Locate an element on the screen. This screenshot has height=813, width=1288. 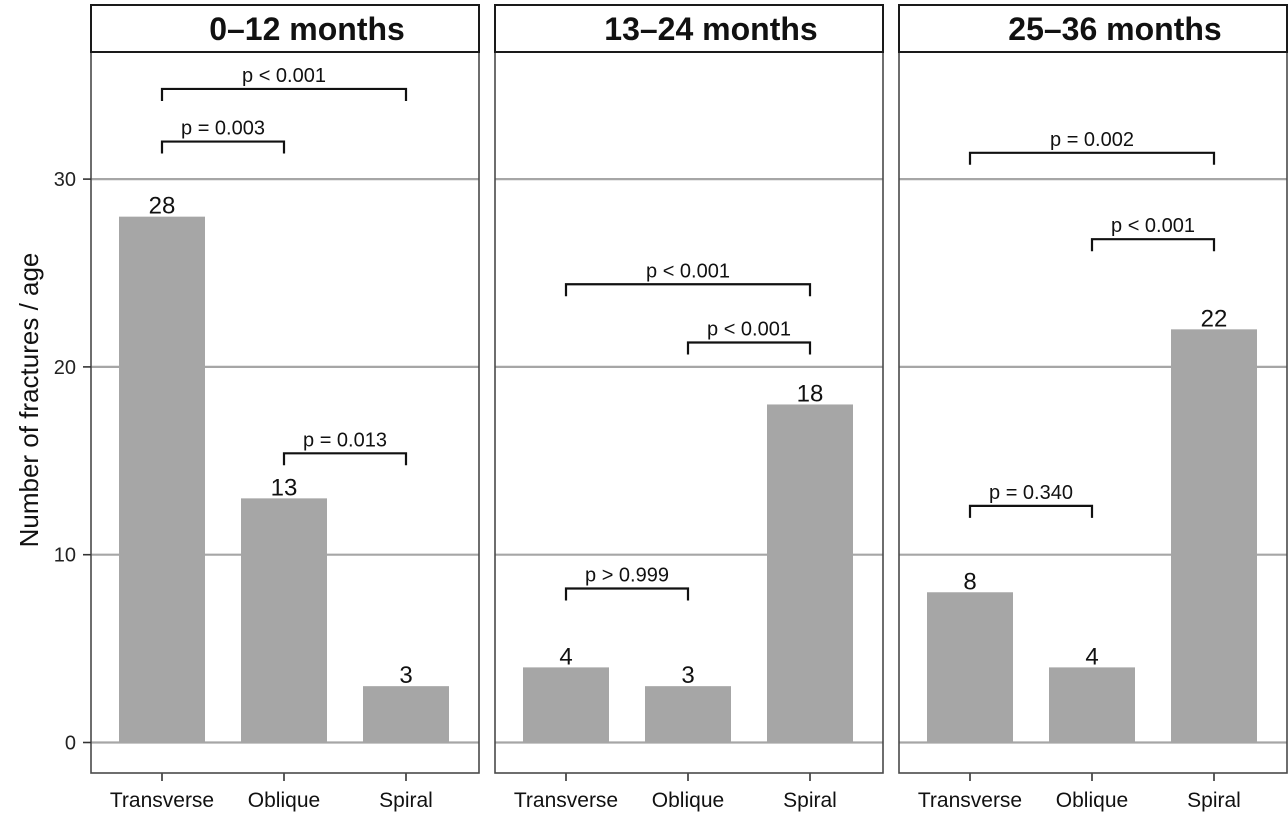
p-value-label: p > 0.999 is located at coordinates (627, 576).